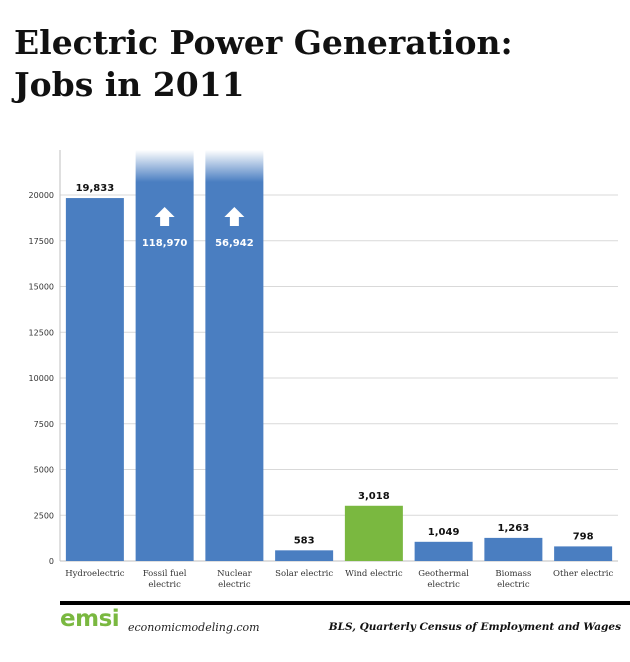 This screenshot has width=630, height=662. I want to click on data-label: 118,970, so click(165, 243).